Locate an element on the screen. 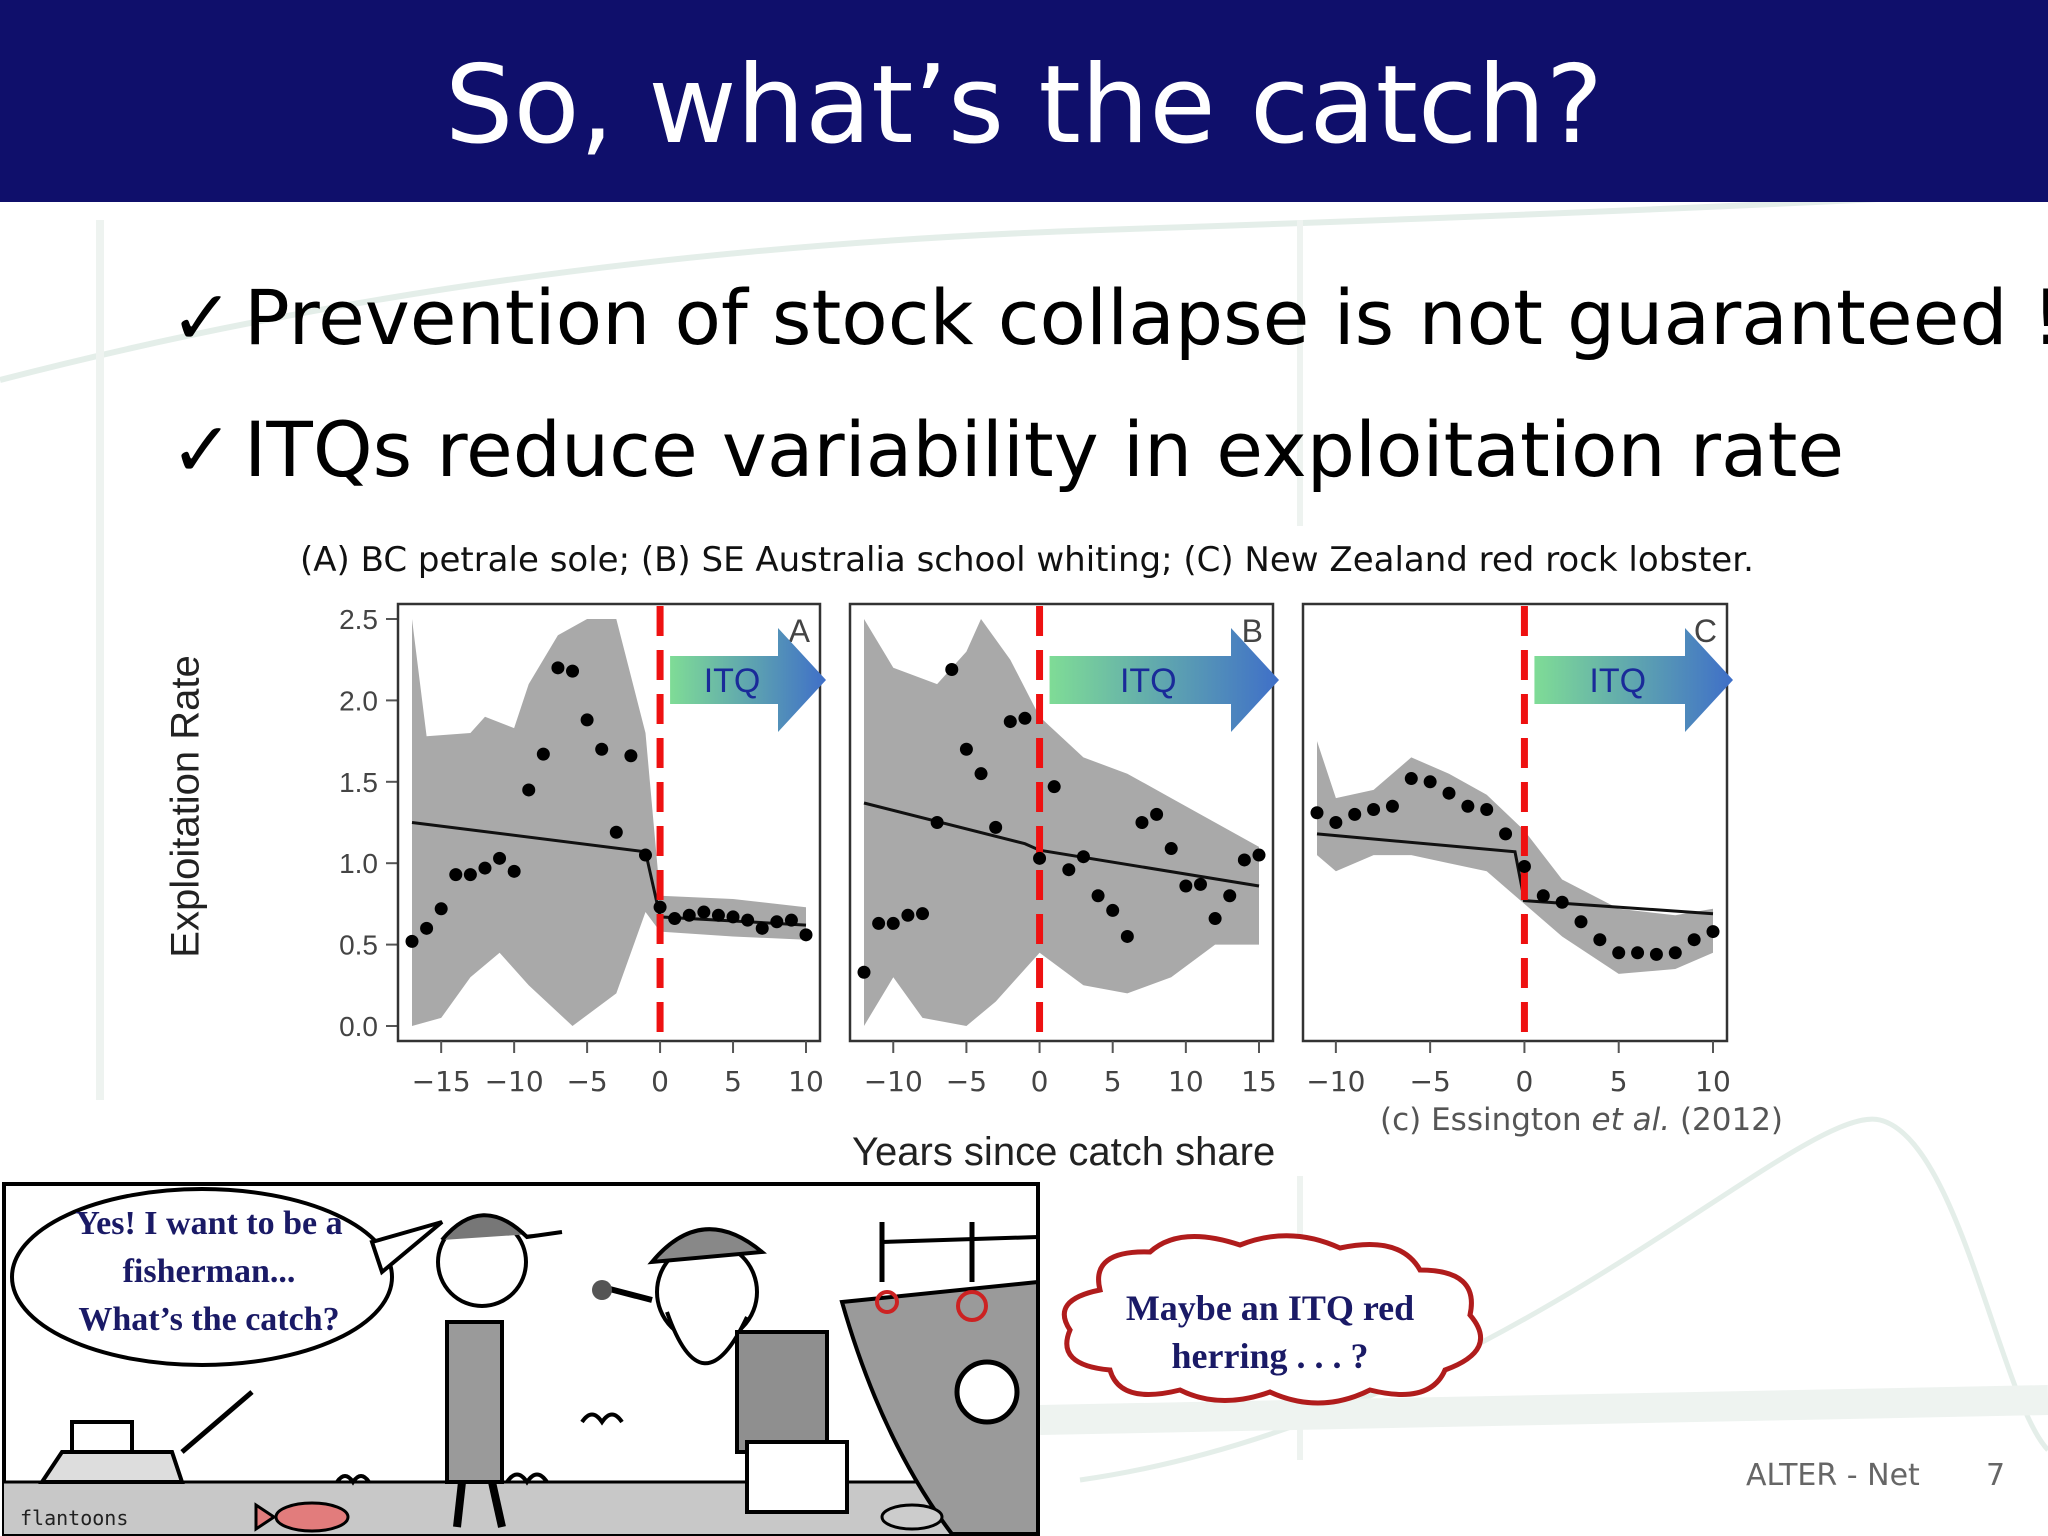 The height and width of the screenshot is (1536, 2048). fisherman-cartoon is located at coordinates (521, 1359).